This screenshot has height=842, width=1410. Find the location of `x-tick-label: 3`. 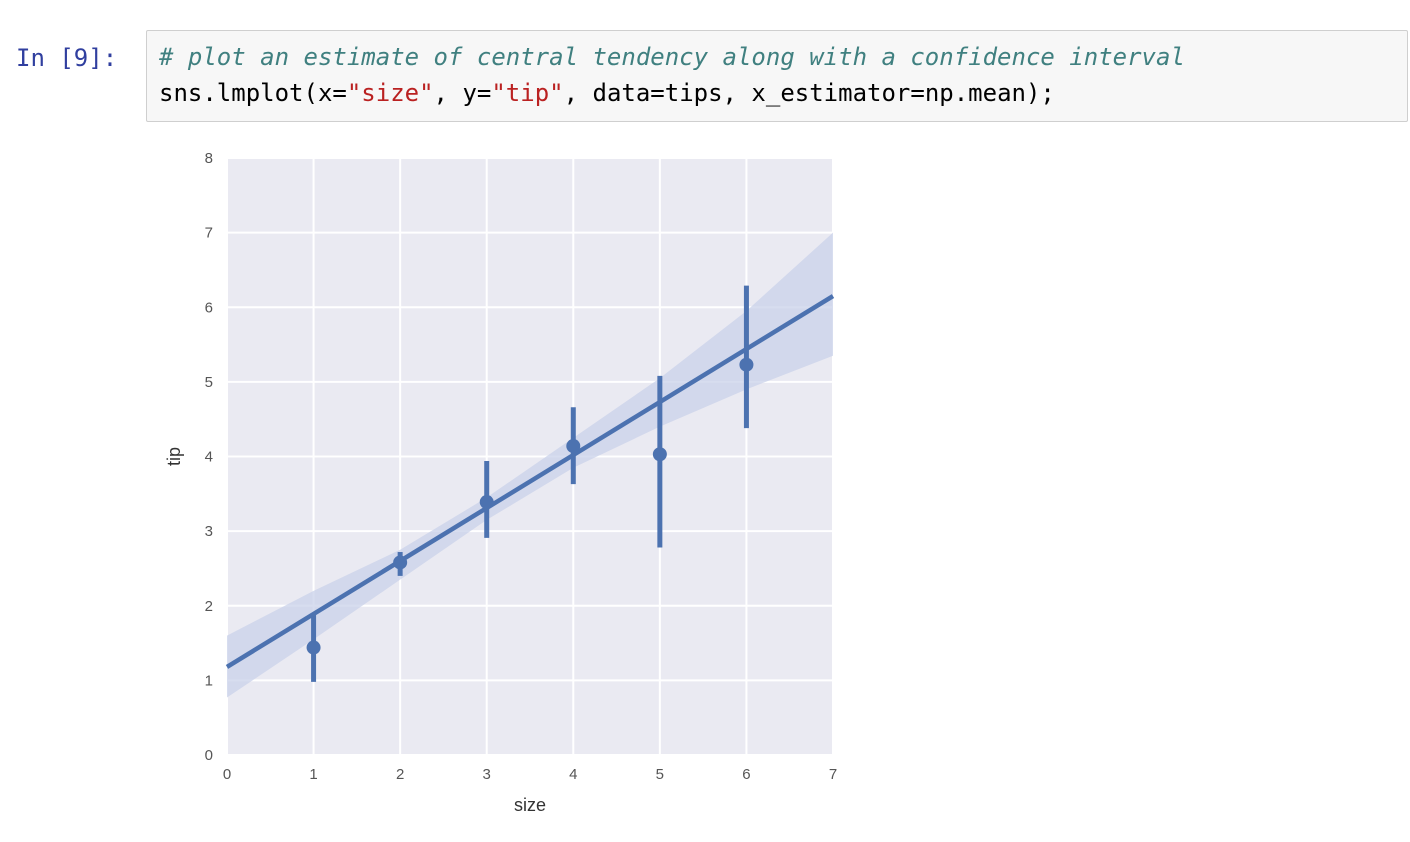

x-tick-label: 3 is located at coordinates (487, 774).